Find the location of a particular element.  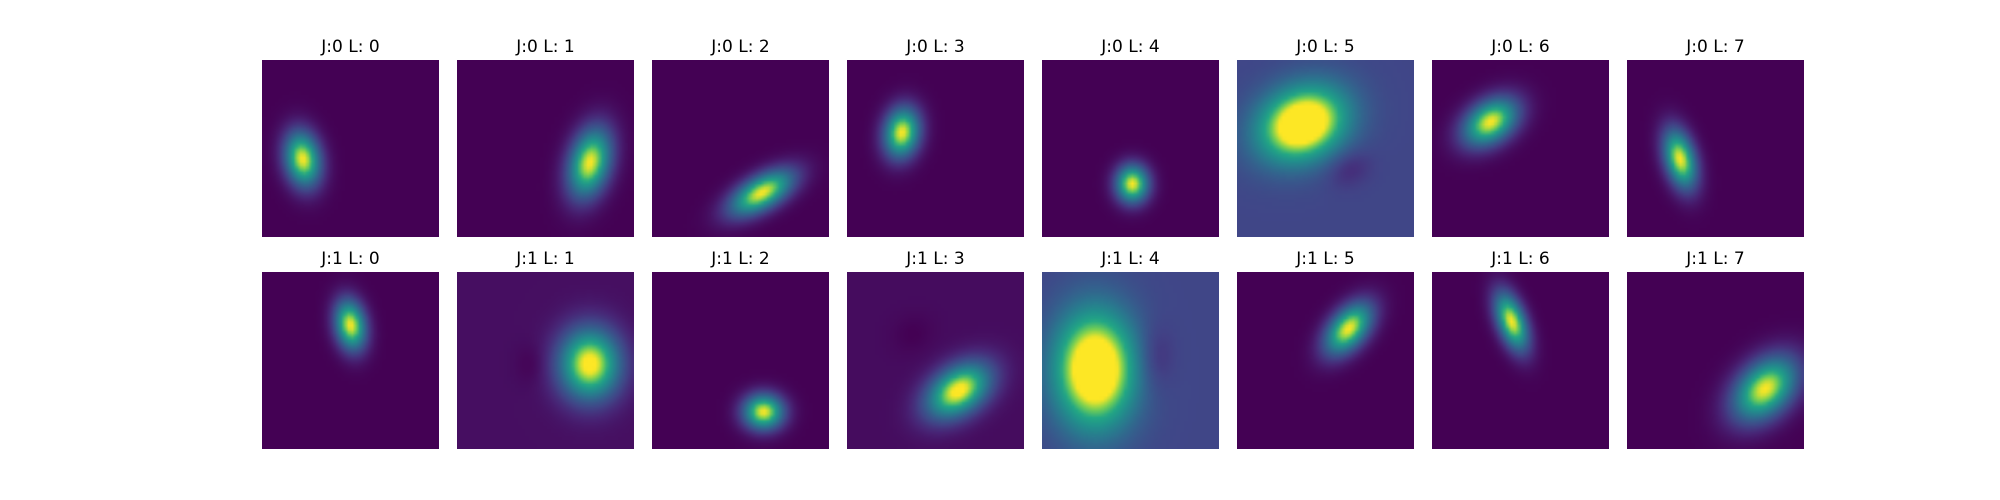

filter-panel: J:1 L: 6 is located at coordinates (1520, 349).